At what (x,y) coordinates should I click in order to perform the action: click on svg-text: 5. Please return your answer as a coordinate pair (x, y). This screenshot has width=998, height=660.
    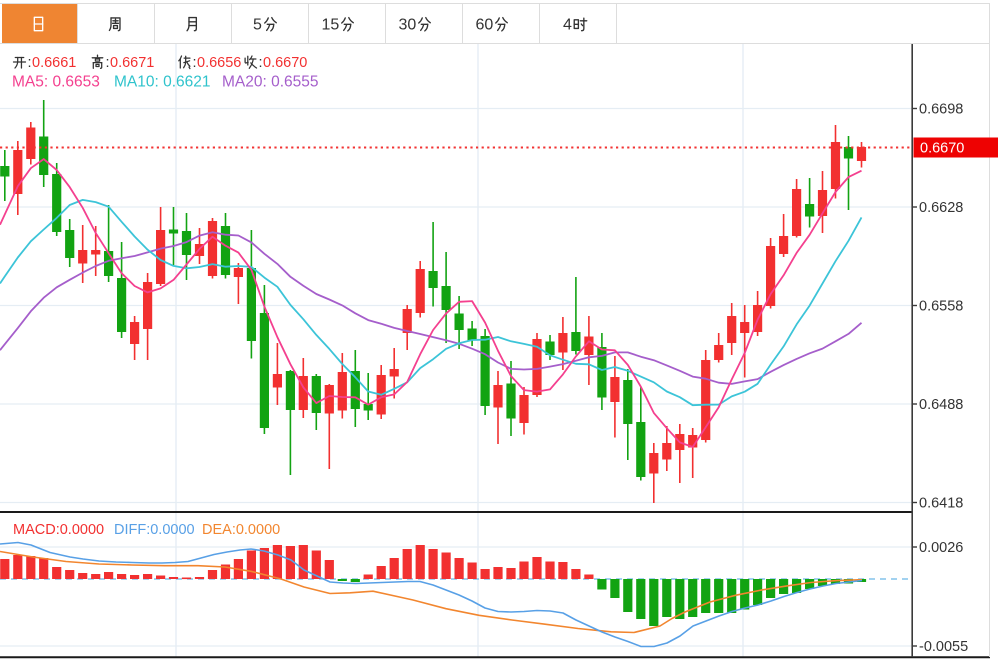
    Looking at the image, I should click on (257, 25).